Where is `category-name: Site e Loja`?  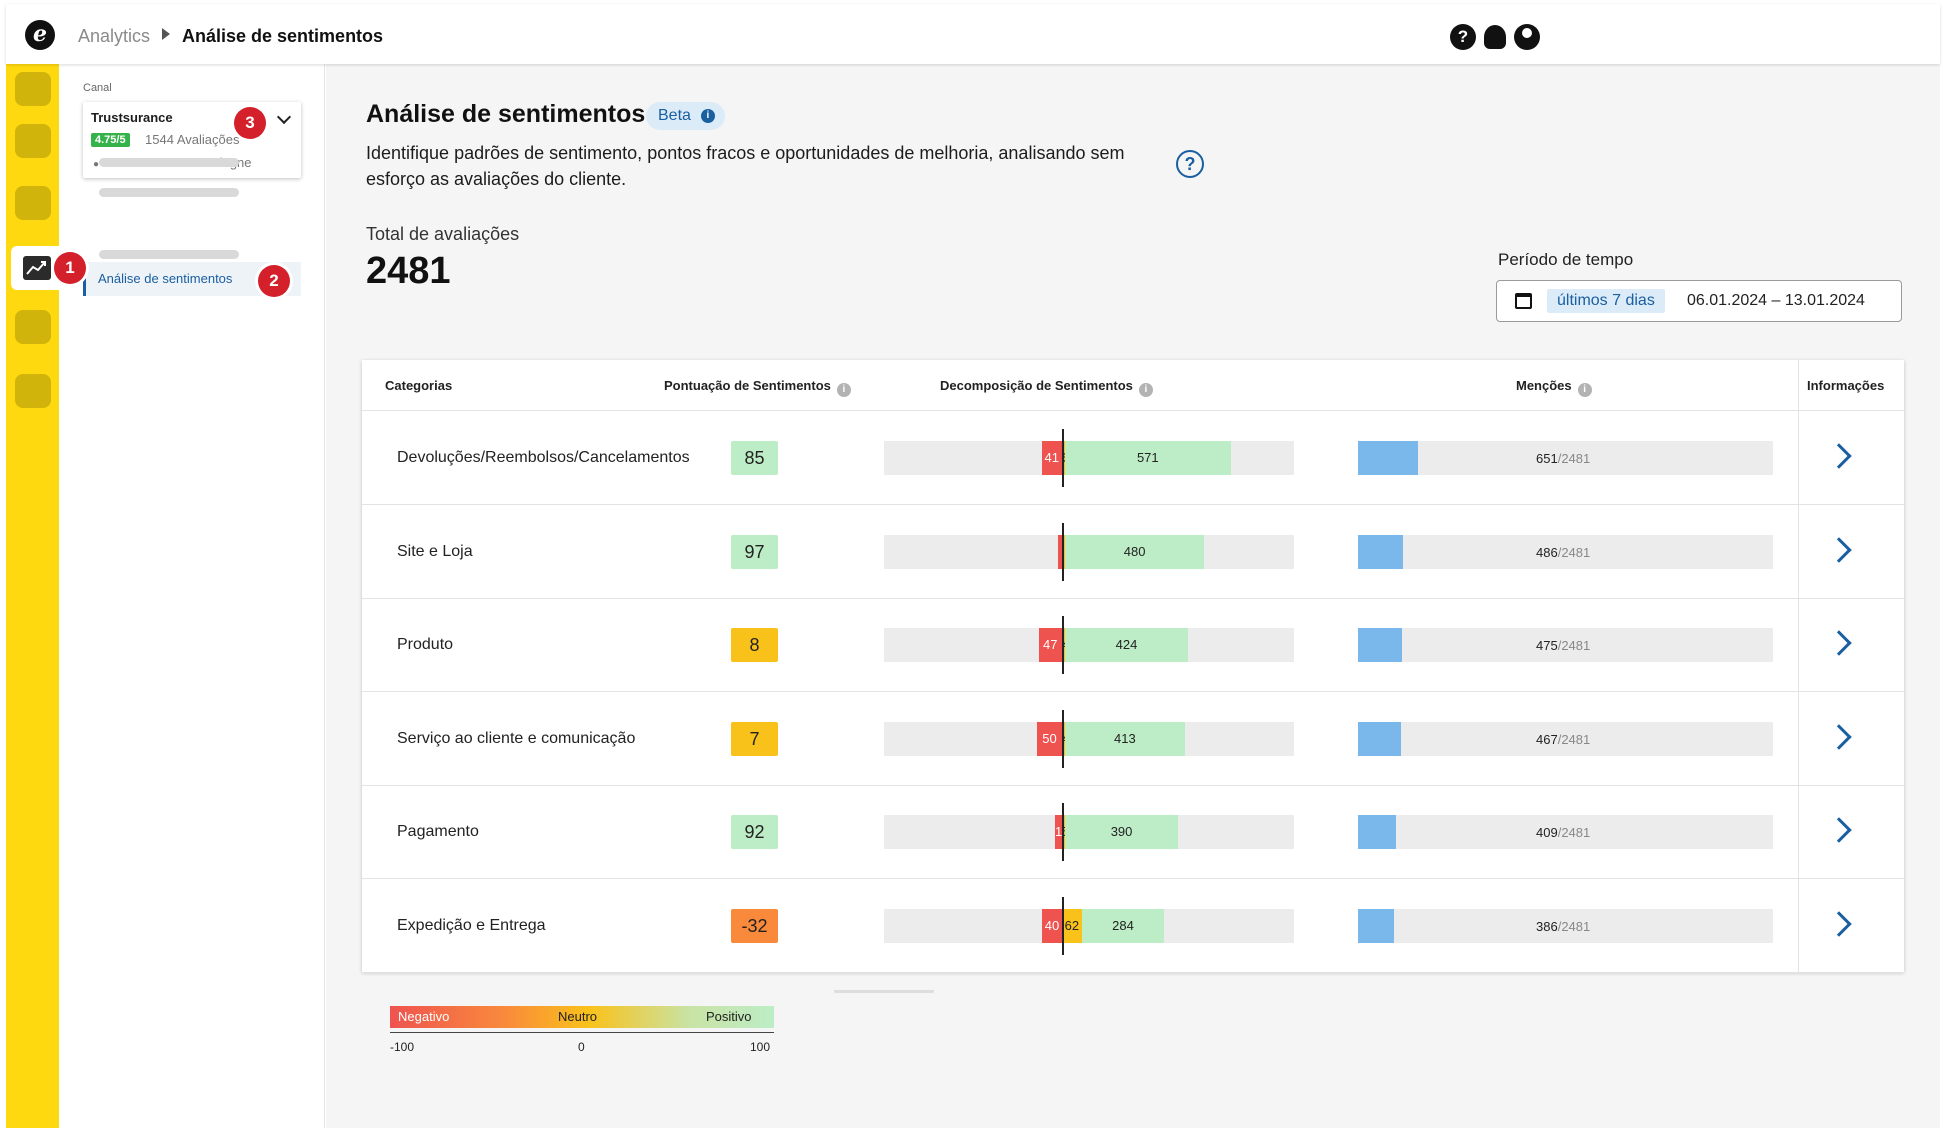 category-name: Site e Loja is located at coordinates (435, 551).